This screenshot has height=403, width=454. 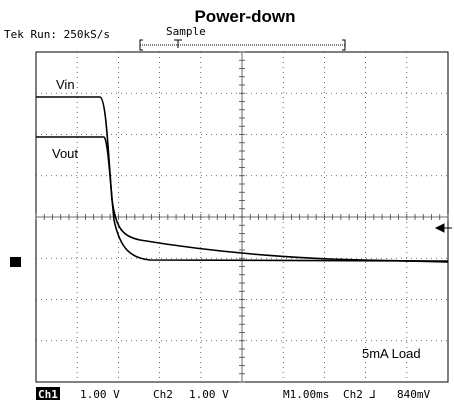 I want to click on ch-marker, so click(x=15, y=262).